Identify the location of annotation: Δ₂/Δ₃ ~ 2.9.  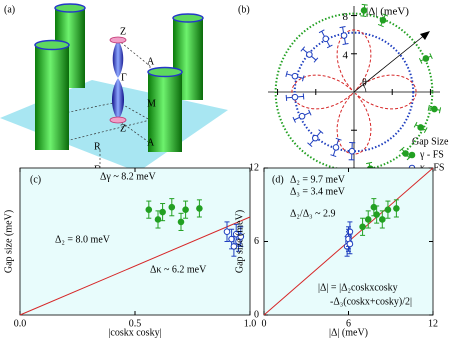
(313, 213).